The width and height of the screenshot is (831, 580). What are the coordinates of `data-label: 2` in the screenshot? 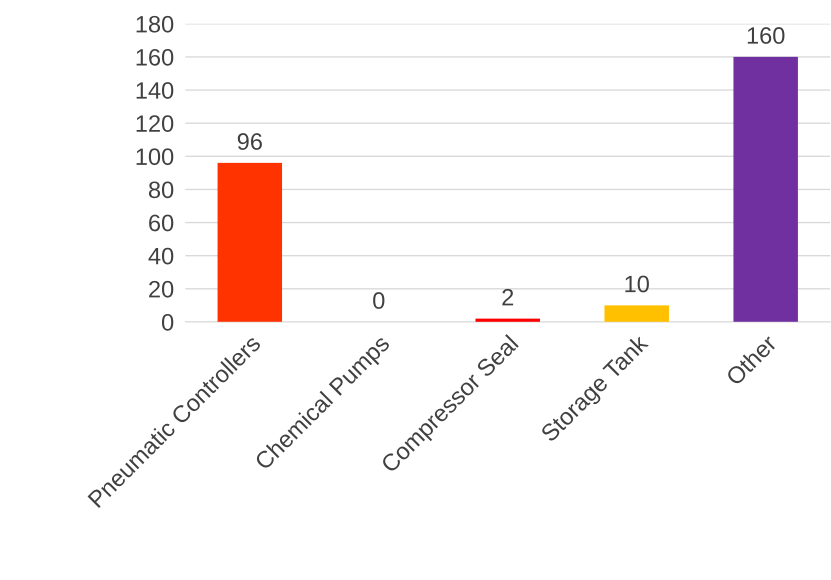 It's located at (508, 297).